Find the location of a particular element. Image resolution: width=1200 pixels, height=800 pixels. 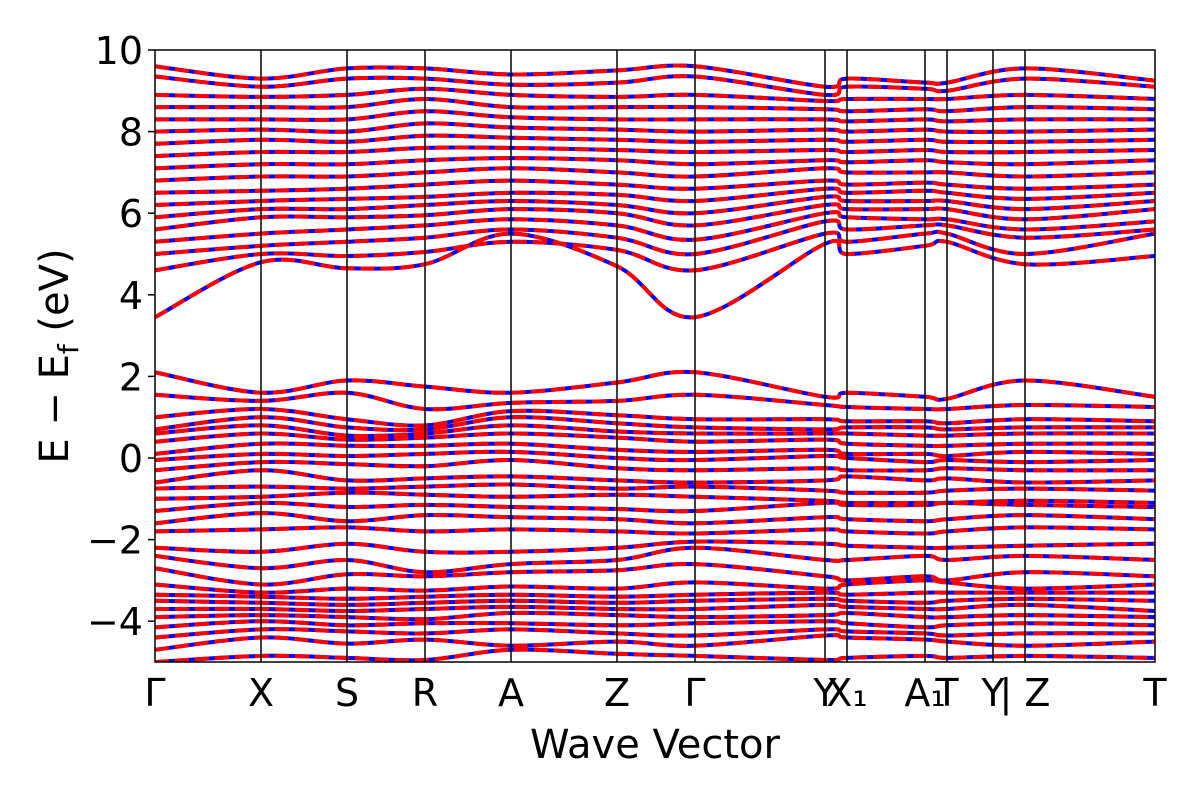

y-tick-label: 8 is located at coordinates (131, 133).